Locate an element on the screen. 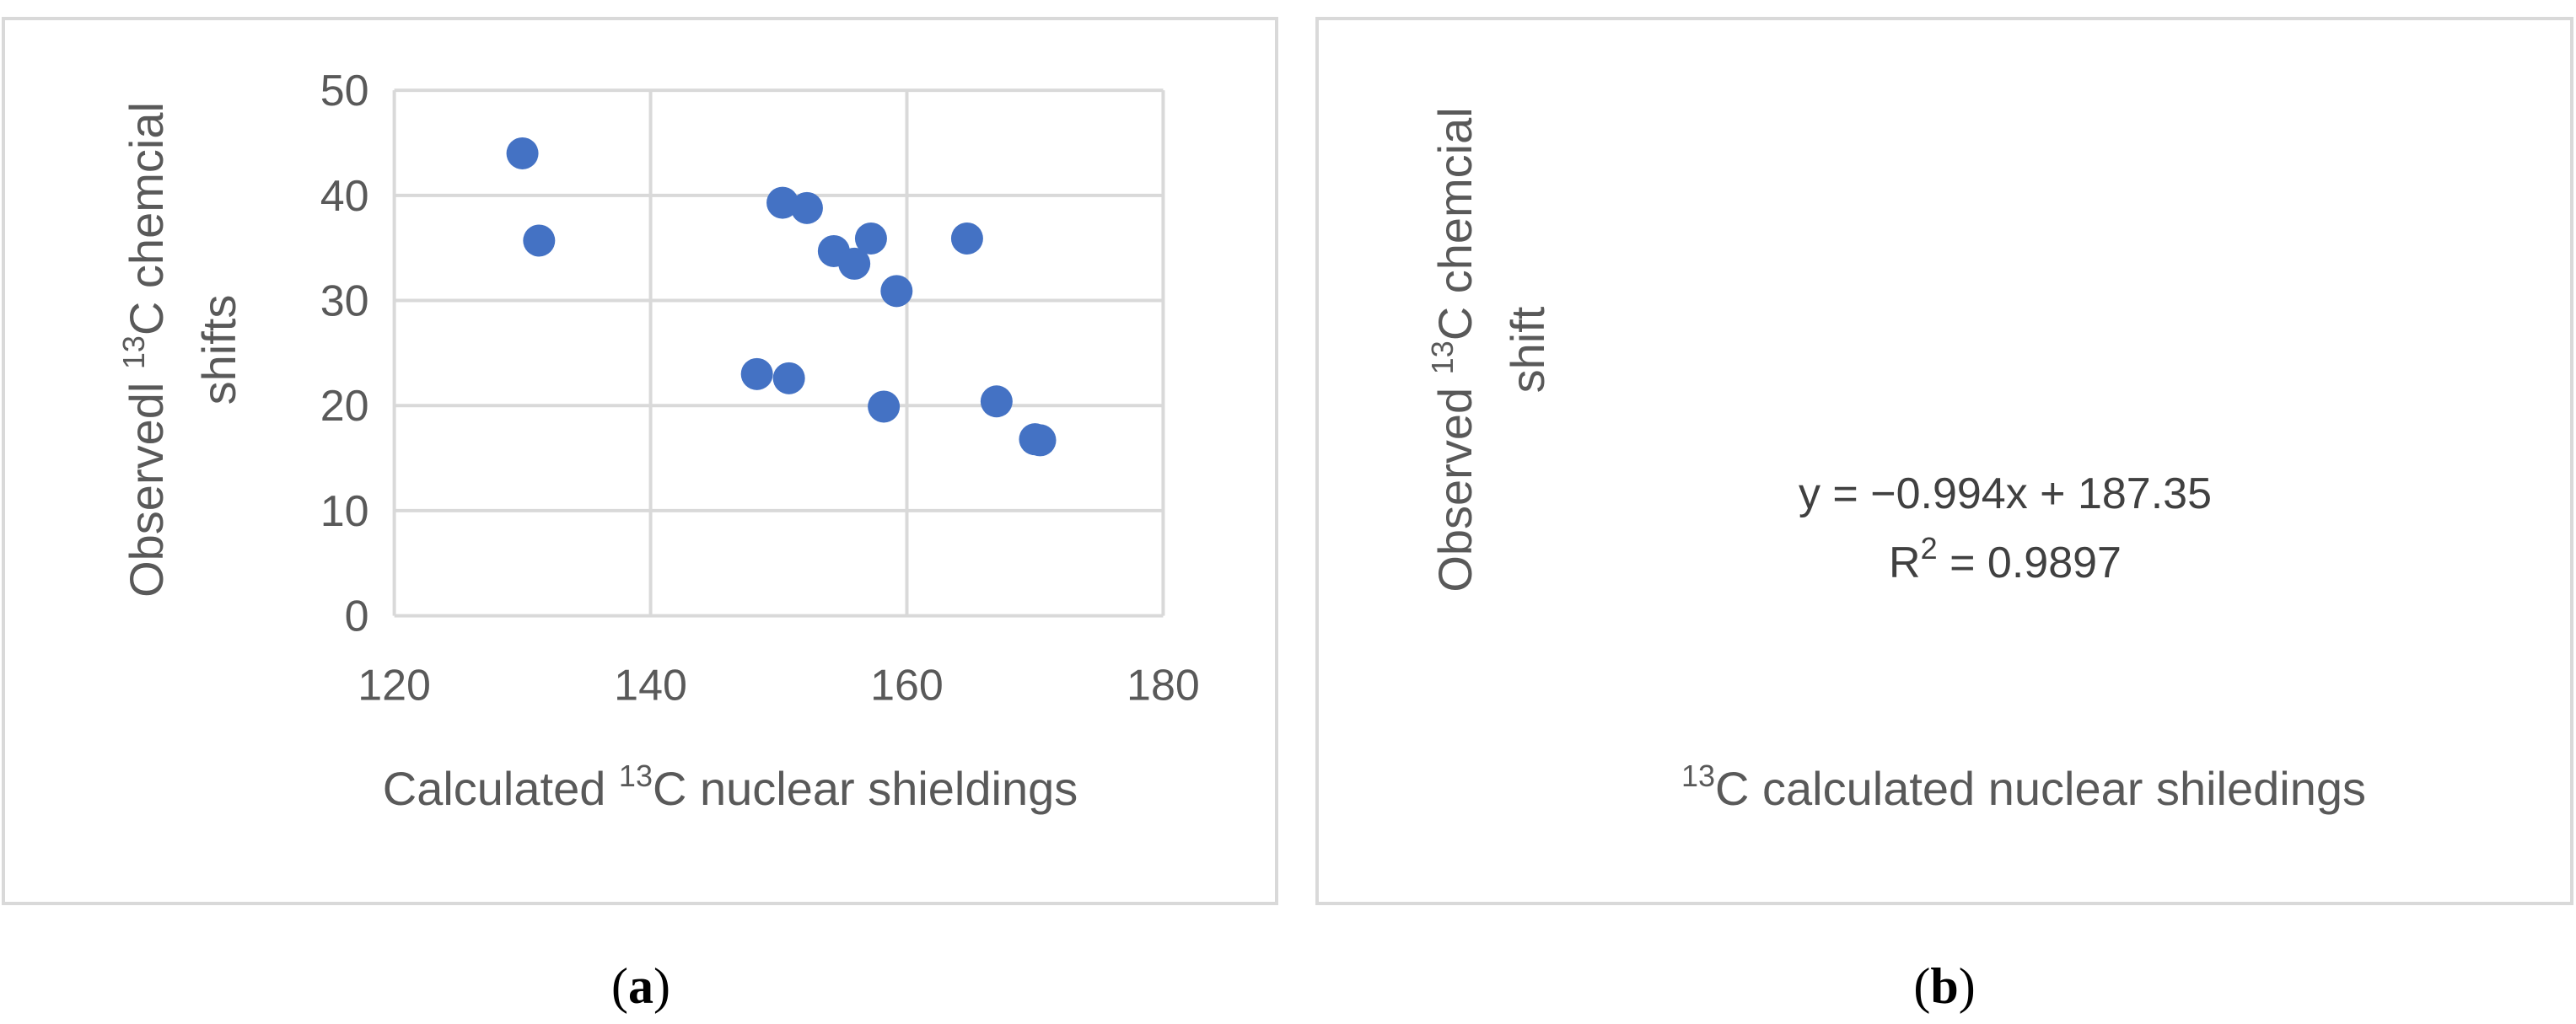  y-tick-label: 10 is located at coordinates (344, 511).